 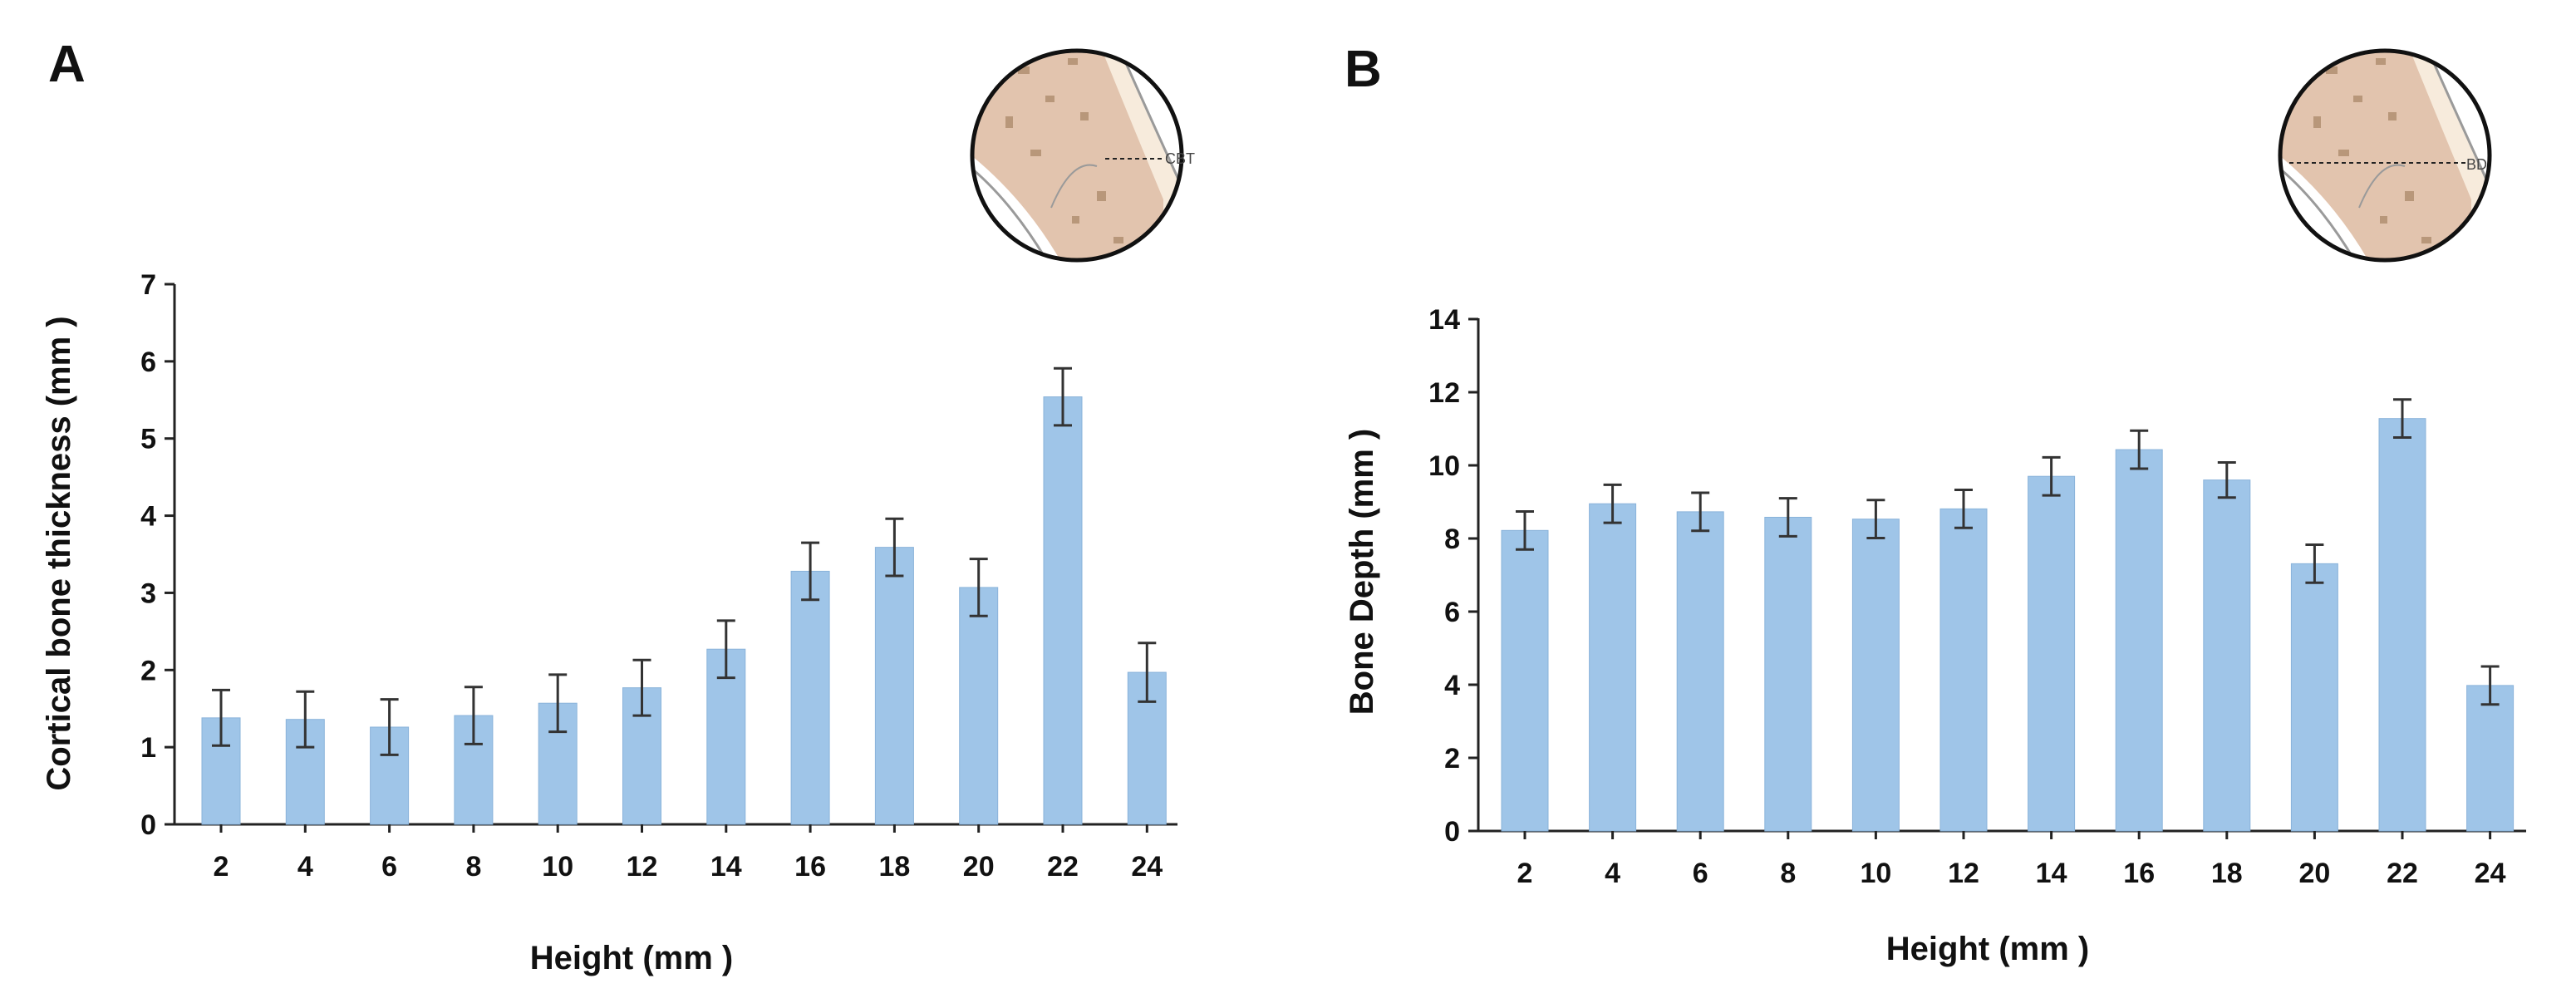 I want to click on x-axis-title-a: Height (mm ), so click(x=631, y=958).